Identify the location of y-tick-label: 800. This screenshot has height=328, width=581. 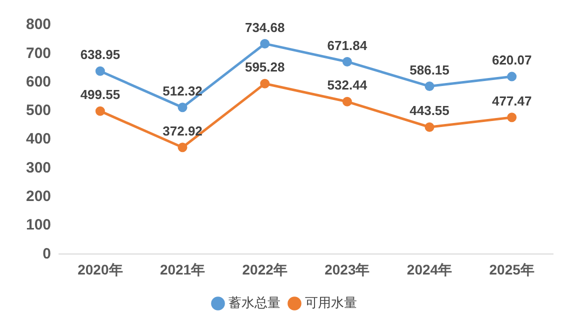
(39, 25).